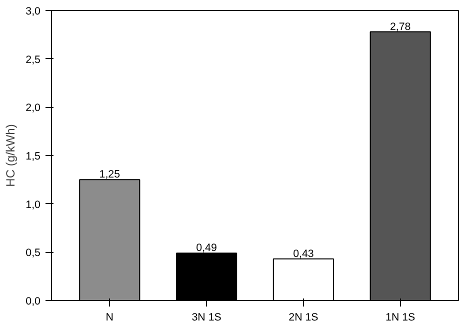 The height and width of the screenshot is (330, 474). I want to click on data-label: 2,78, so click(400, 26).